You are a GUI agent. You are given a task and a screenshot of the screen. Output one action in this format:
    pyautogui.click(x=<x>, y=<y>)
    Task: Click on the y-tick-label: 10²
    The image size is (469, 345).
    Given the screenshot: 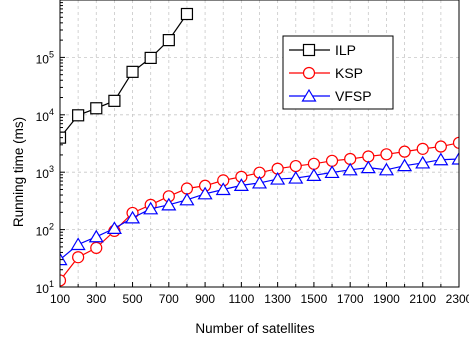 What is the action you would take?
    pyautogui.click(x=45, y=230)
    